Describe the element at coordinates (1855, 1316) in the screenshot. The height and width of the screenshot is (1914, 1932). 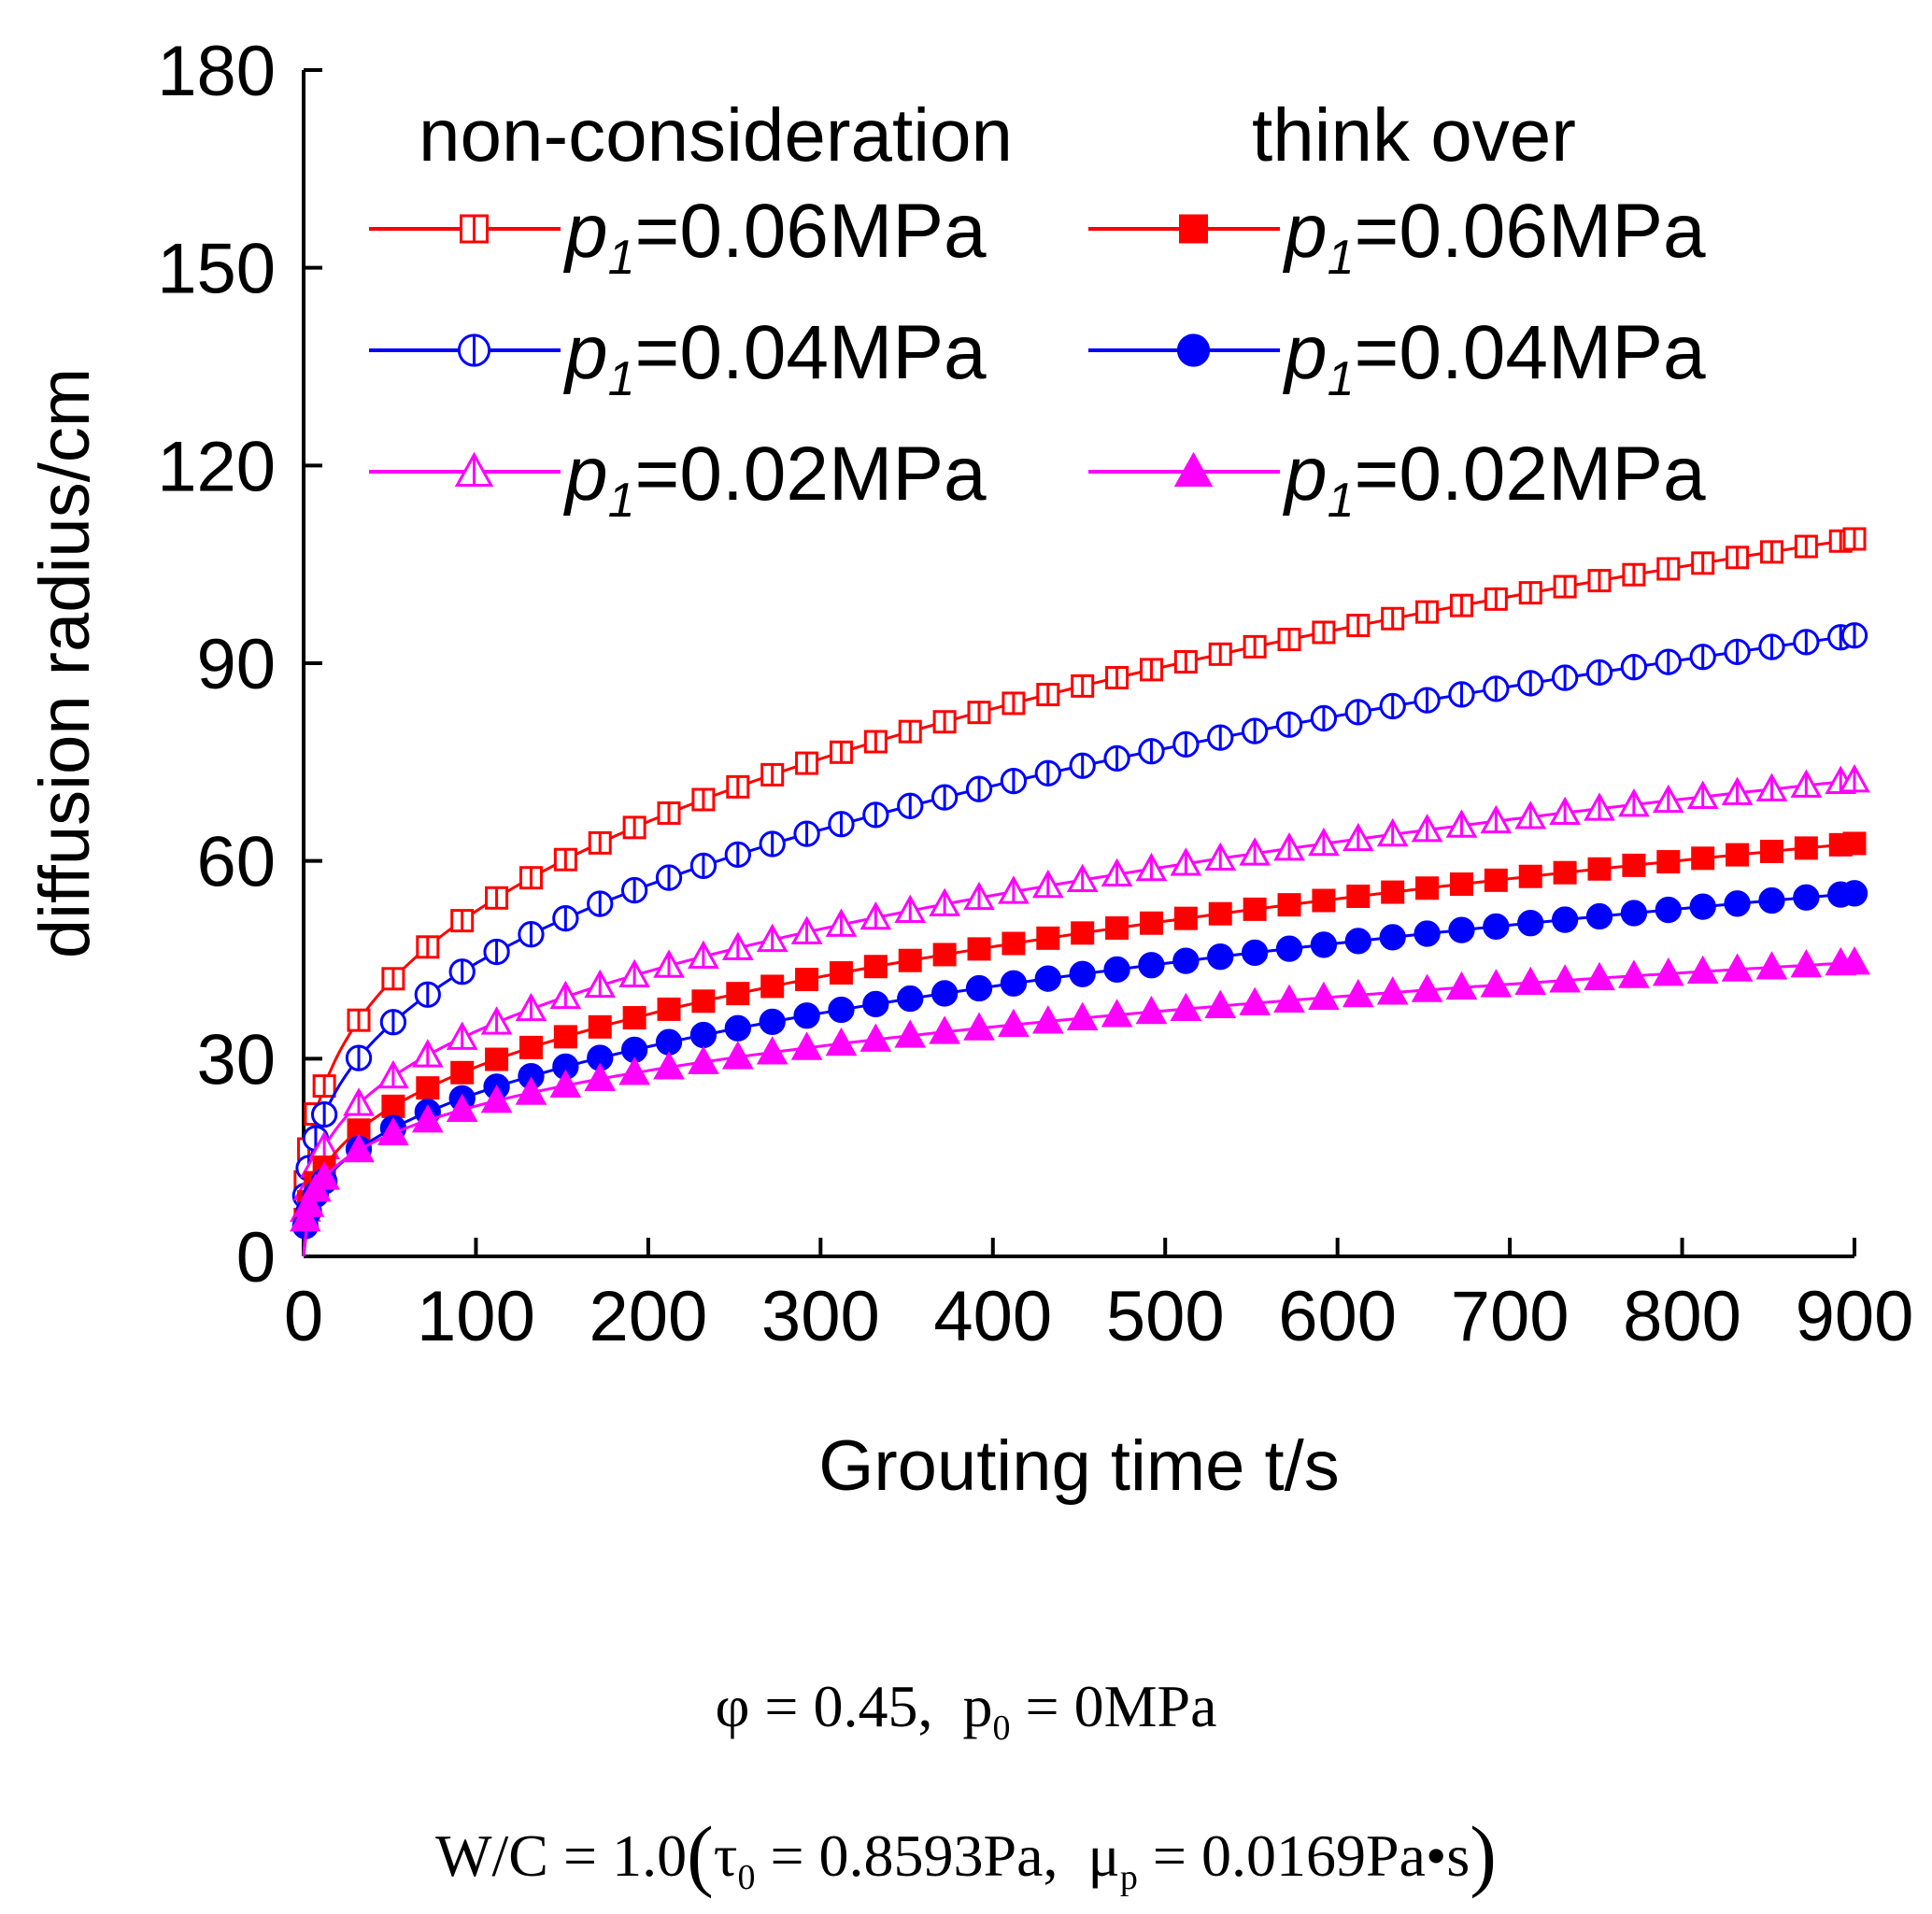
I see `x-tick-label: 900` at that location.